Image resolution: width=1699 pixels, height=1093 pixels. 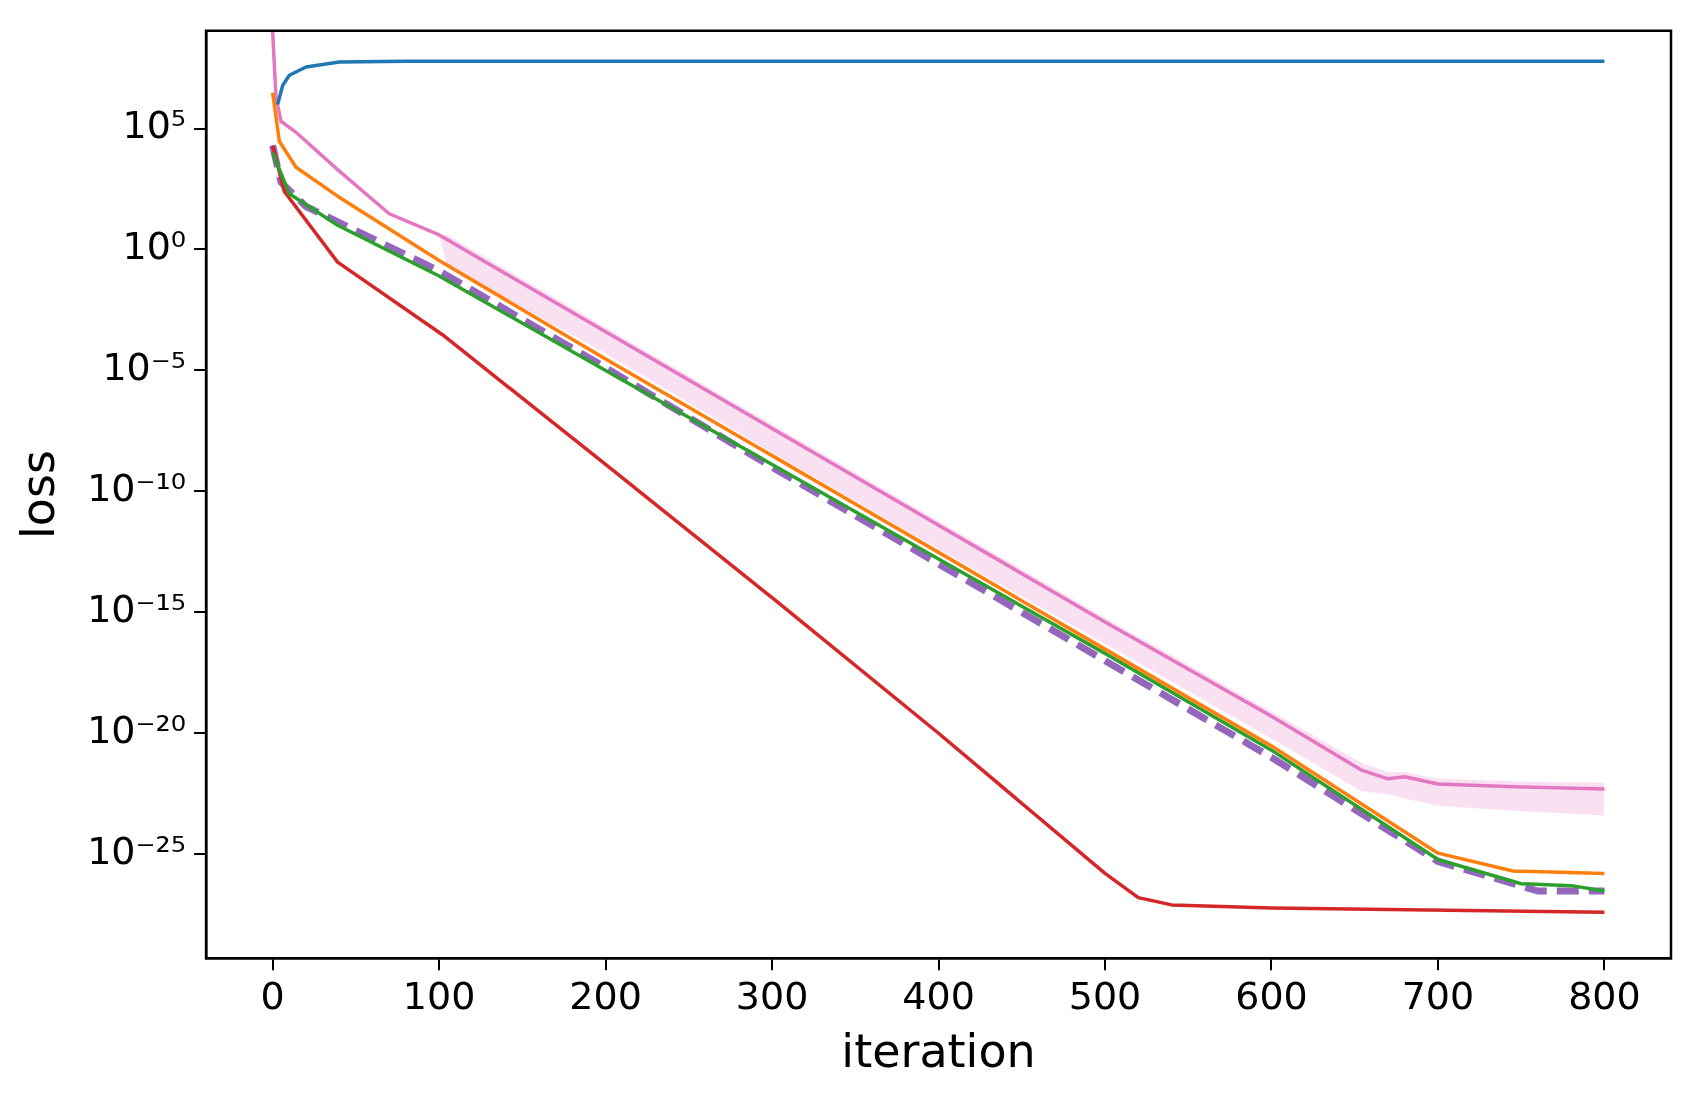 What do you see at coordinates (137, 609) in the screenshot?
I see `y-tick-label: 10⁻¹⁵` at bounding box center [137, 609].